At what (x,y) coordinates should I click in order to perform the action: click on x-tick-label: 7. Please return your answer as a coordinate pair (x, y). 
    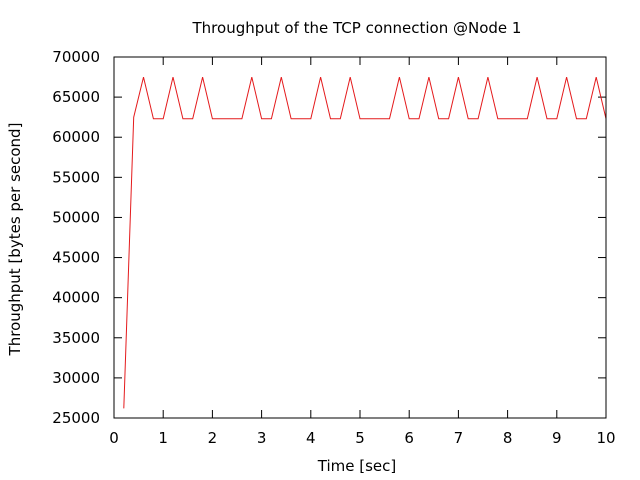
    Looking at the image, I should click on (459, 438).